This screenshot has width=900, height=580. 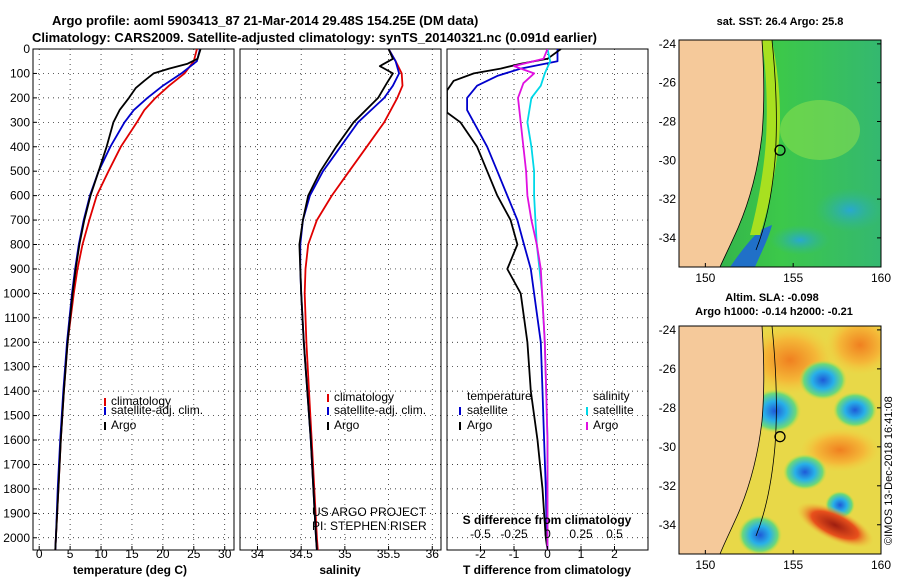 What do you see at coordinates (547, 534) in the screenshot?
I see `s-diff-tick-label: 0` at bounding box center [547, 534].